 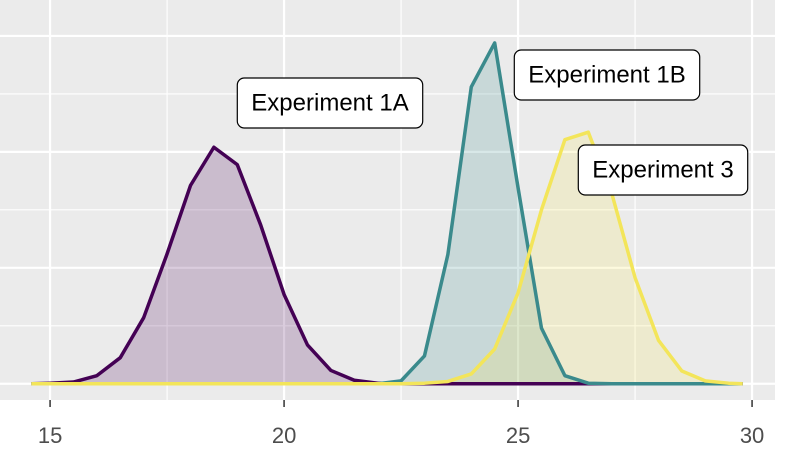 I want to click on label-text: Experiment 1B, so click(x=606, y=74).